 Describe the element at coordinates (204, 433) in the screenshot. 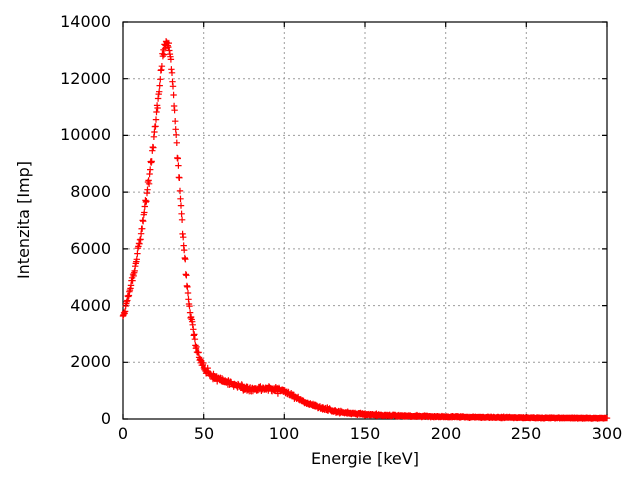

I see `x-tick-label: 50` at that location.